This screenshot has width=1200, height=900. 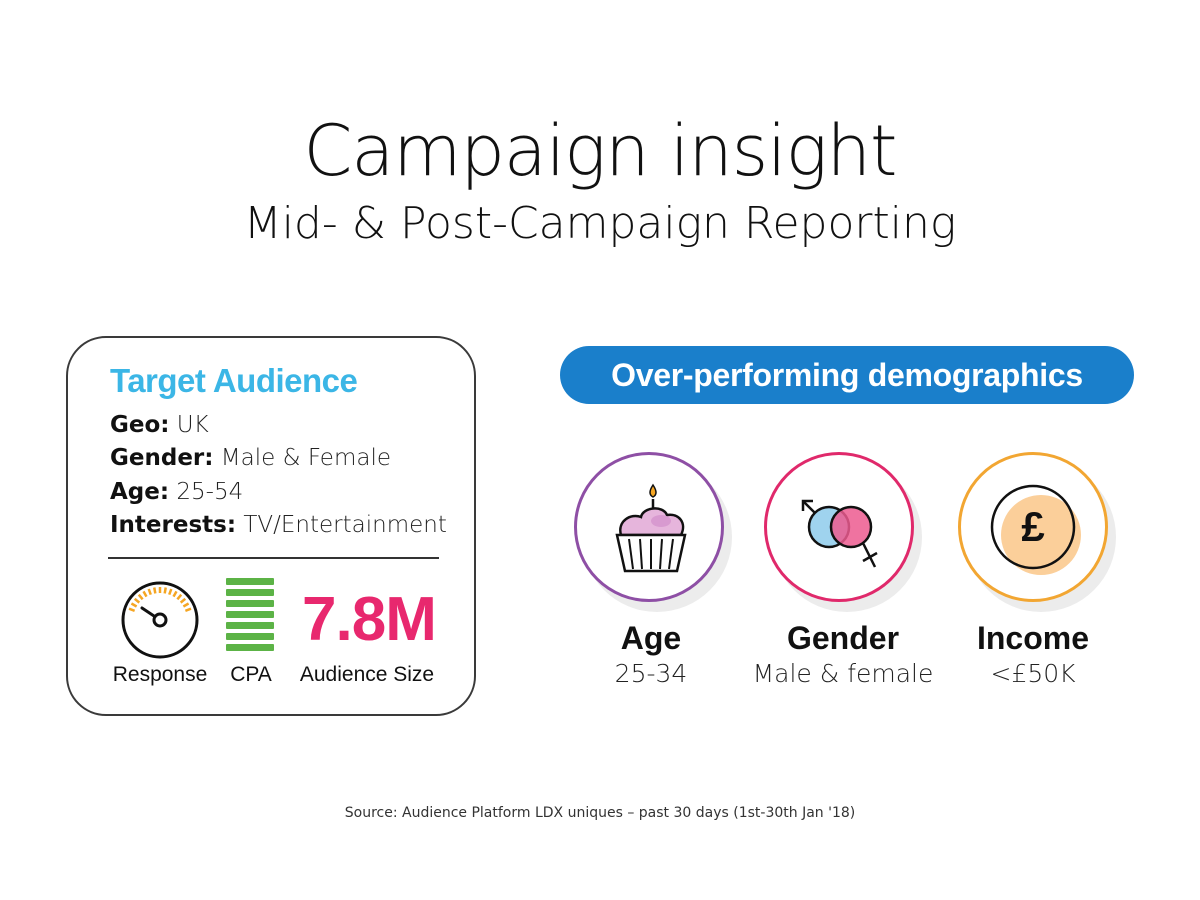 I want to click on age-label: Age:, so click(x=140, y=492).